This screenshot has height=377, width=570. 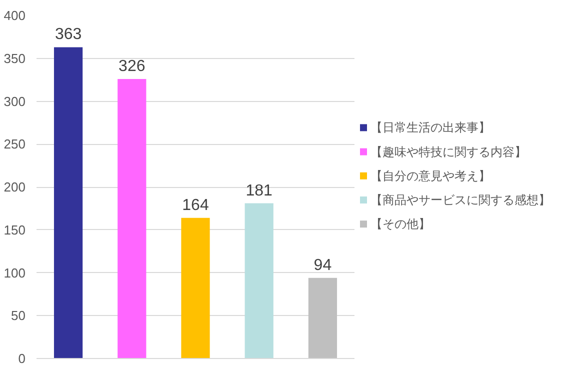 What do you see at coordinates (323, 265) in the screenshot?
I see `data-label: 94` at bounding box center [323, 265].